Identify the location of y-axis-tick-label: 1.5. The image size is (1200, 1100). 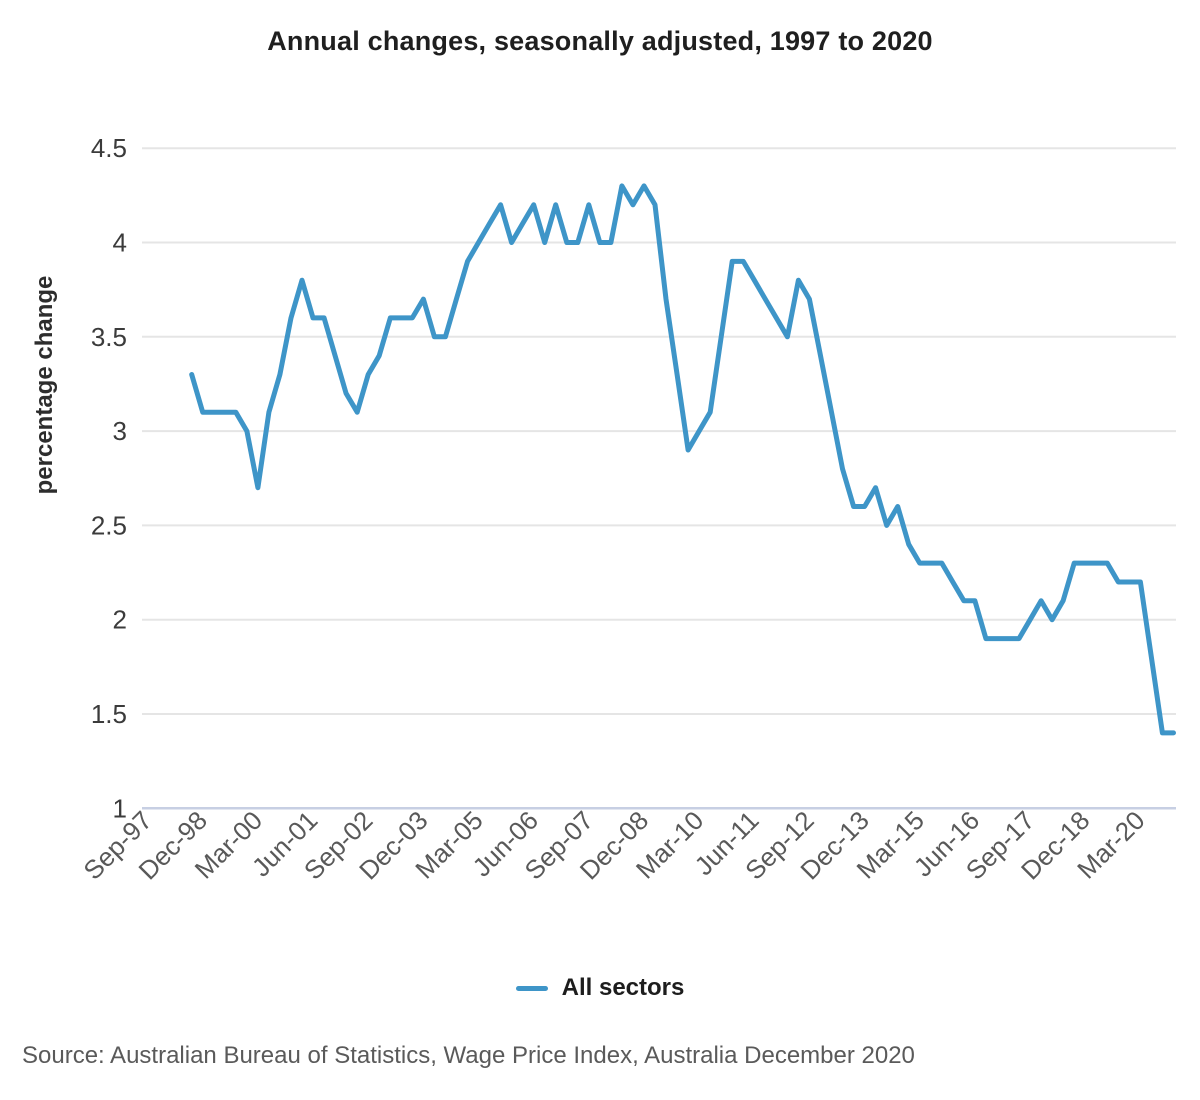
(109, 714).